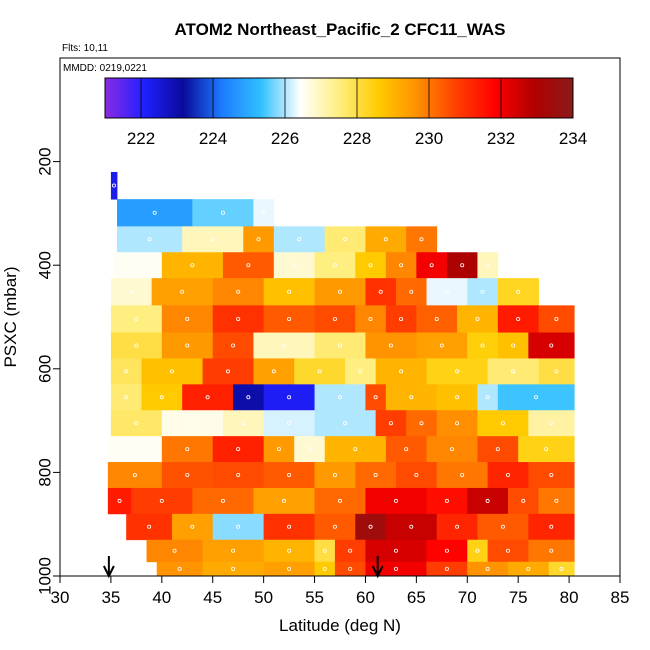 The width and height of the screenshot is (650, 650). What do you see at coordinates (467, 597) in the screenshot?
I see `x-tick-label: 70` at bounding box center [467, 597].